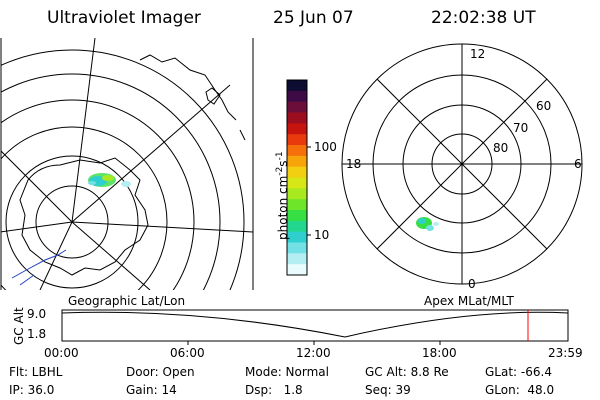 This screenshot has height=400, width=600. Describe the element at coordinates (274, 390) in the screenshot. I see `info-dsp: Dsp: 1.8` at that location.